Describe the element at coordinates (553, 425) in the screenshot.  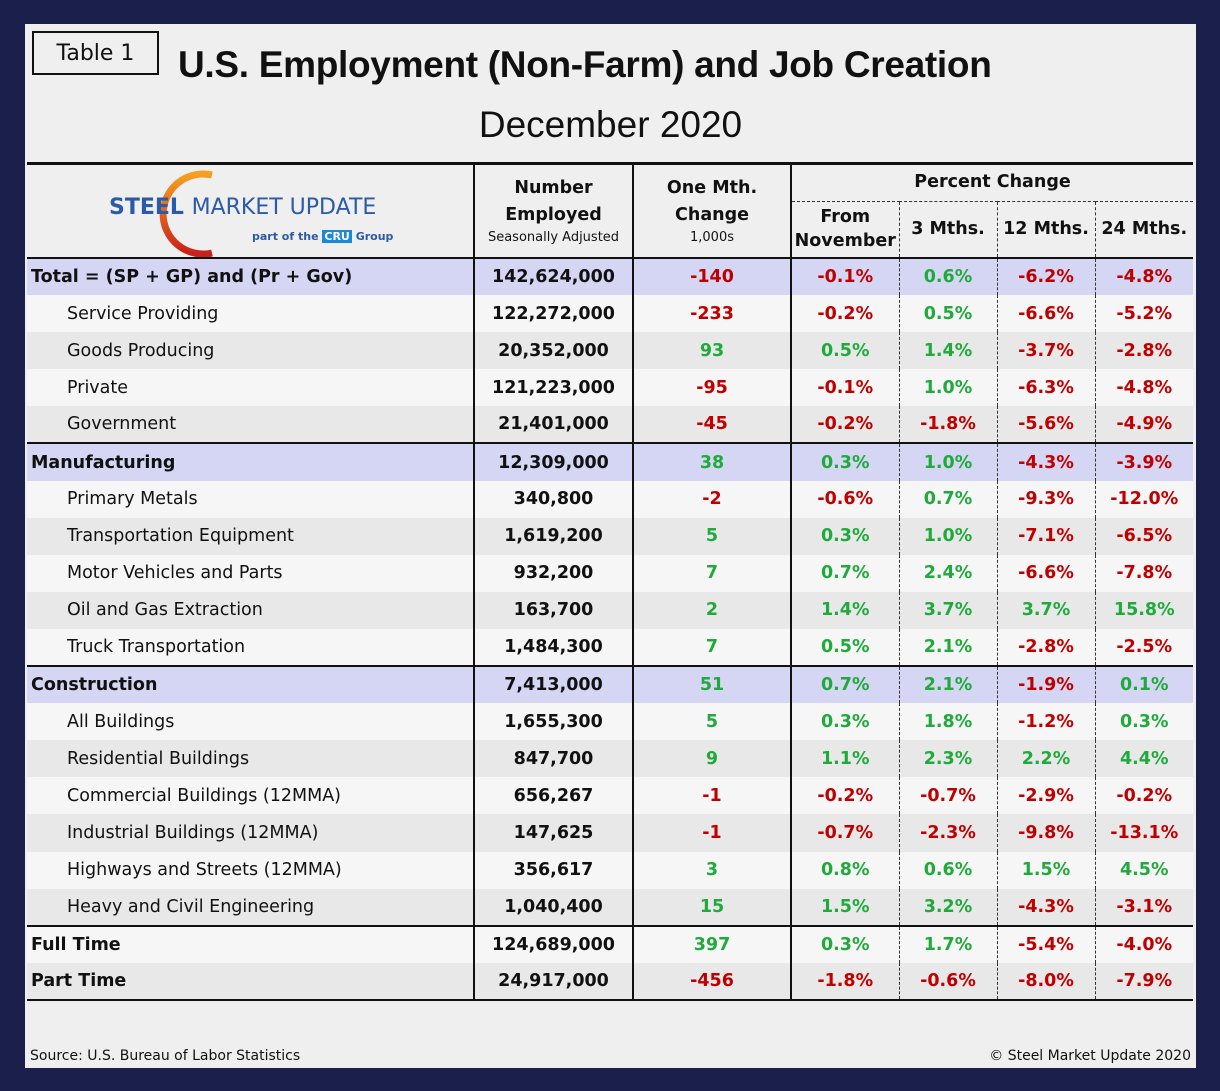
I see `number-employed: 21,401,000` at that location.